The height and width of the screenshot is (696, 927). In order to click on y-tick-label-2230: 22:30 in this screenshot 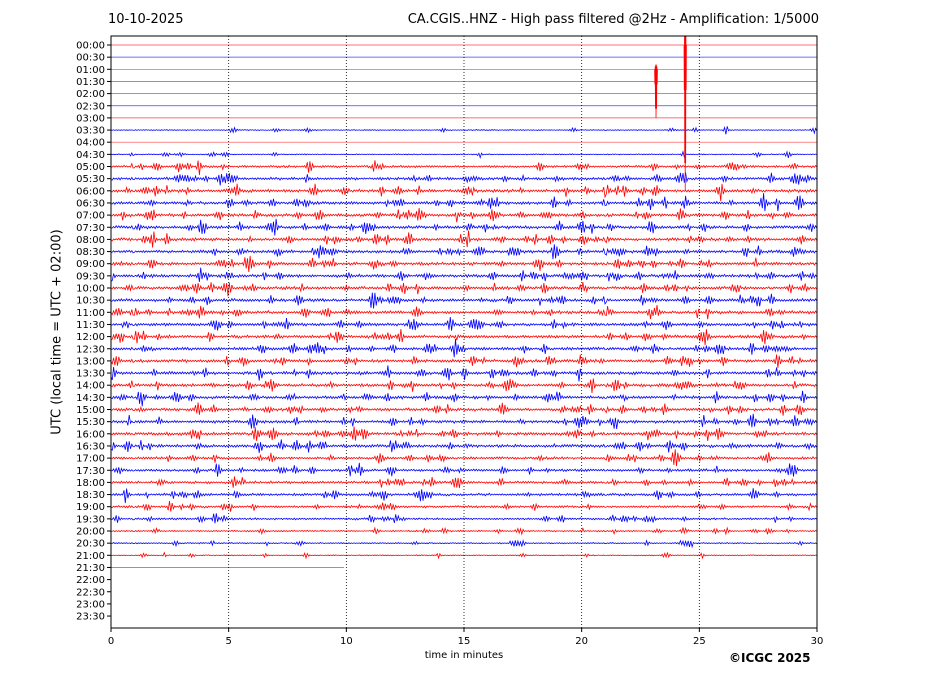, I will do `click(90, 592)`.